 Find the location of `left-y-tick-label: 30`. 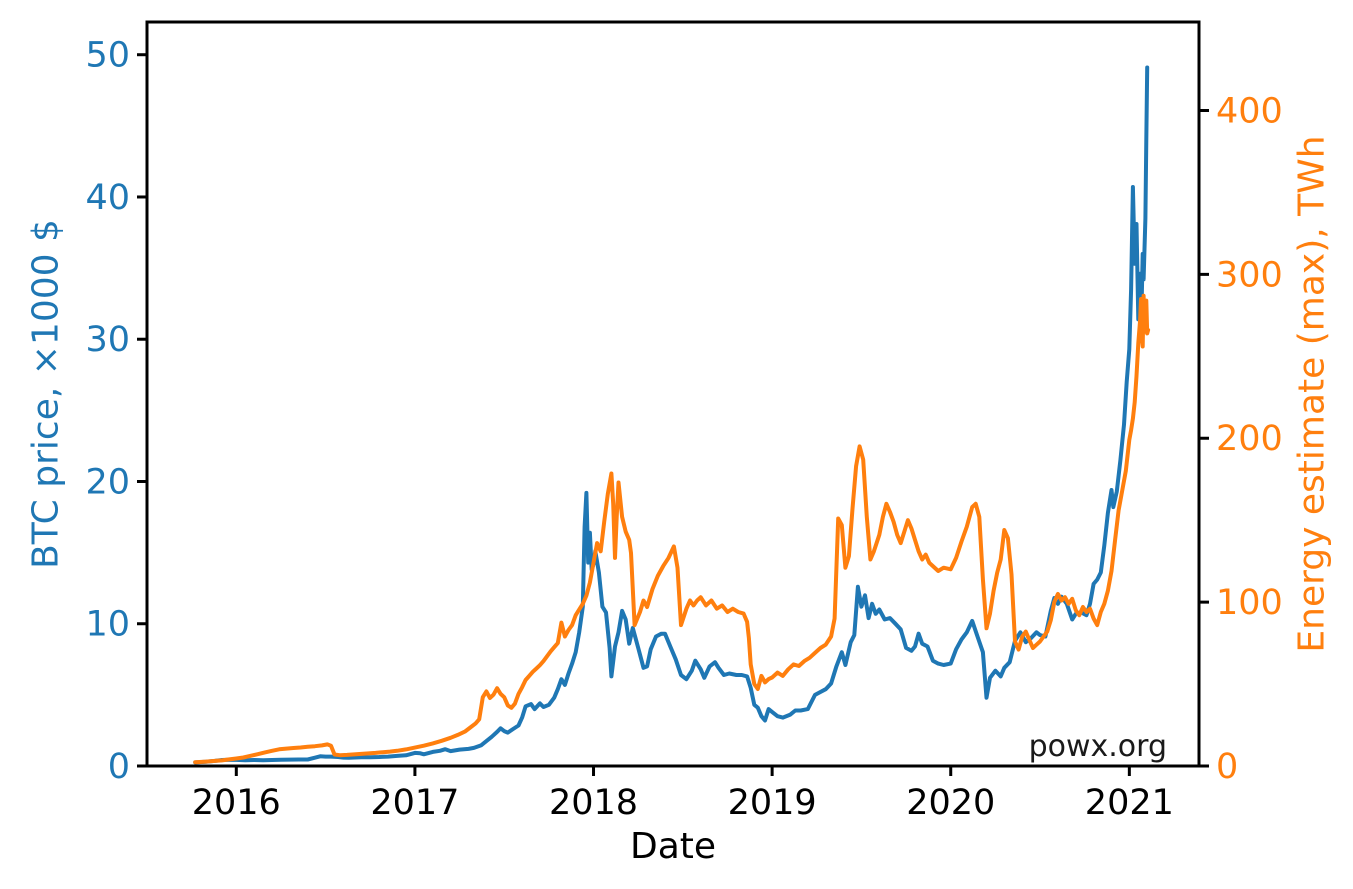

left-y-tick-label: 30 is located at coordinates (107, 340).